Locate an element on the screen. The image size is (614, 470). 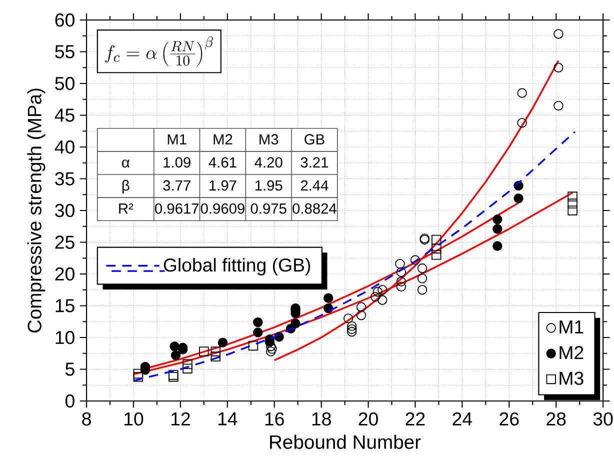
legend-label: M3 is located at coordinates (572, 378).